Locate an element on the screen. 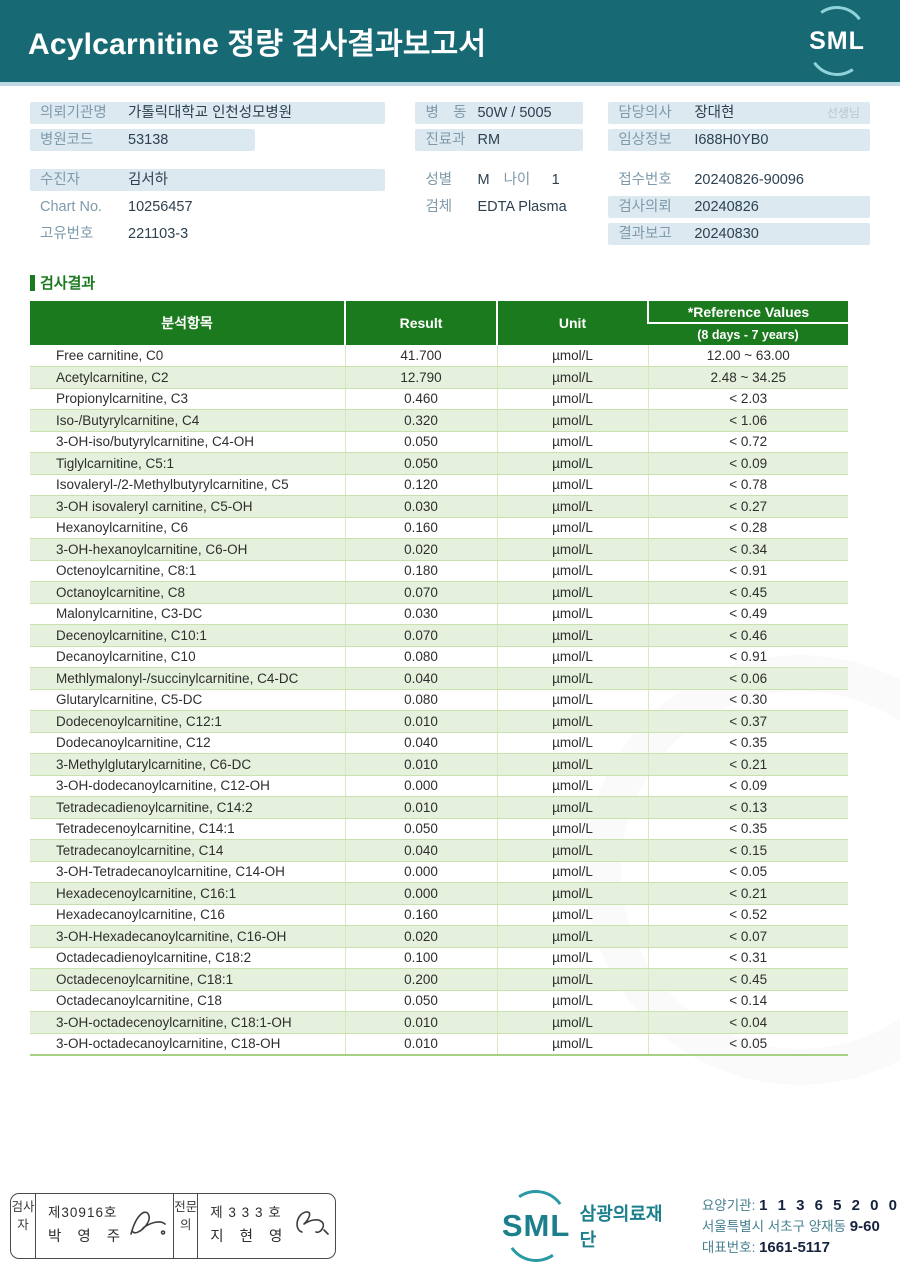 The height and width of the screenshot is (1271, 900). field-value: I688H0YB0 is located at coordinates (731, 140).